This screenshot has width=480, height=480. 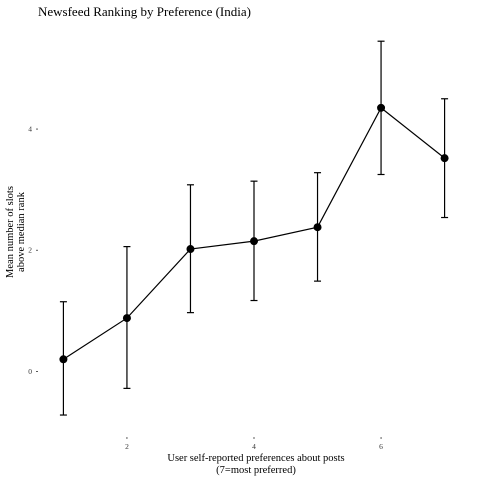 I want to click on y-tick-label: 4, so click(x=30, y=129).